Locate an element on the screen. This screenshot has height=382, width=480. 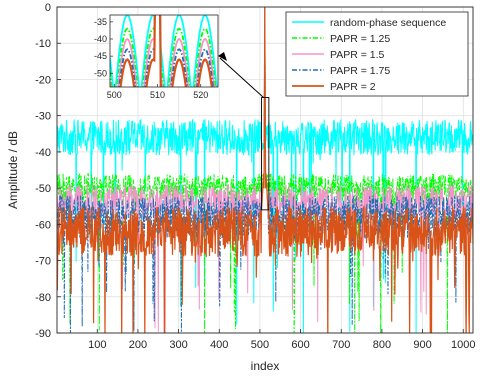
inset-y-tick-label: -50 is located at coordinates (100, 73).